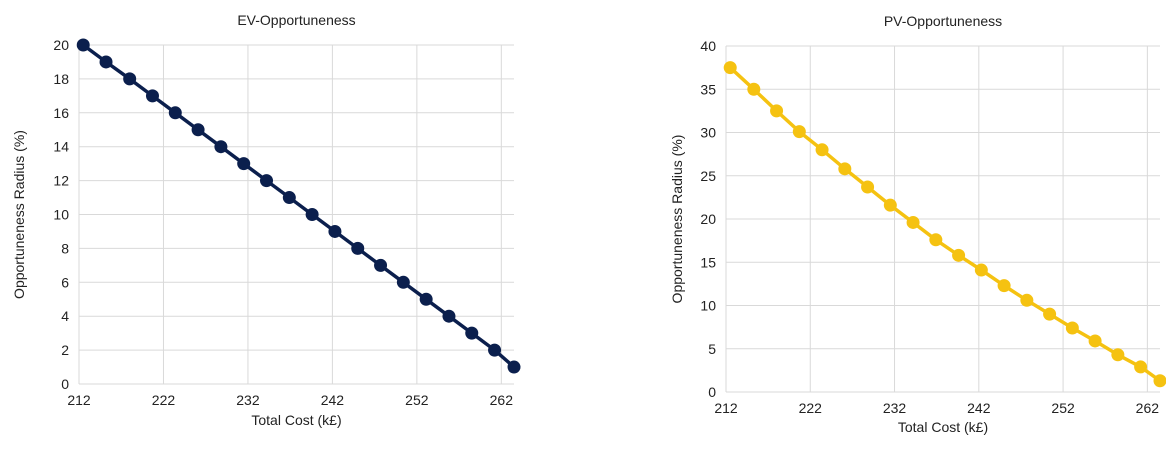 The image size is (1166, 455). What do you see at coordinates (65, 316) in the screenshot?
I see `ev-y-tick-label: 4` at bounding box center [65, 316].